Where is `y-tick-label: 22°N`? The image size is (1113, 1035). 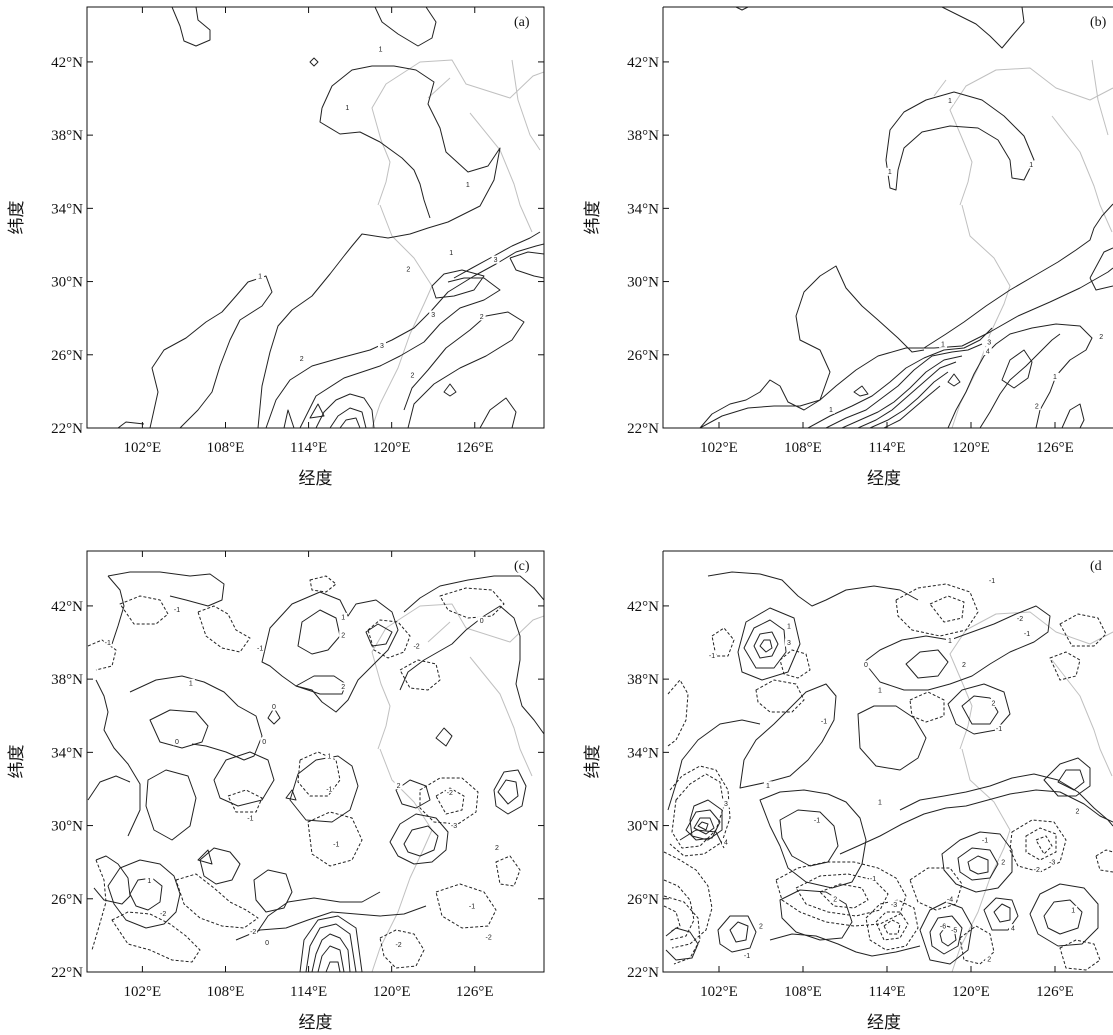
y-tick-label: 22°N is located at coordinates (67, 429).